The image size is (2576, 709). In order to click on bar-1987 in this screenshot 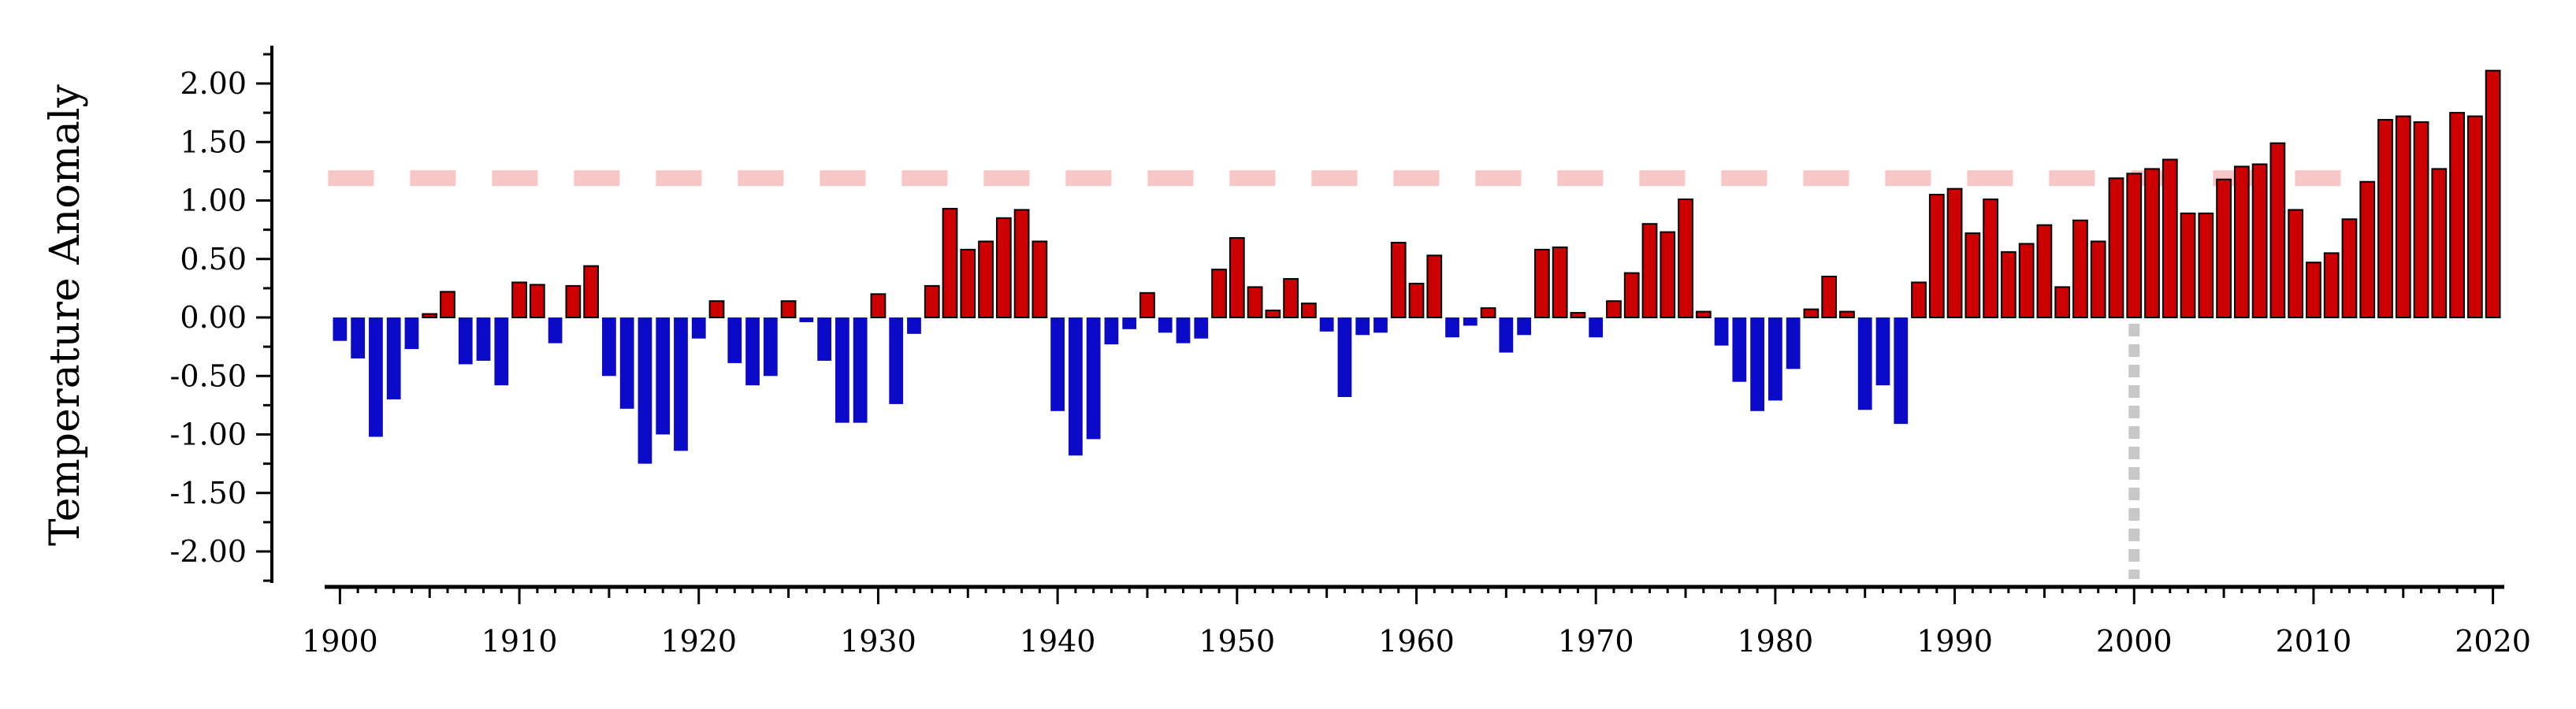, I will do `click(1901, 371)`.